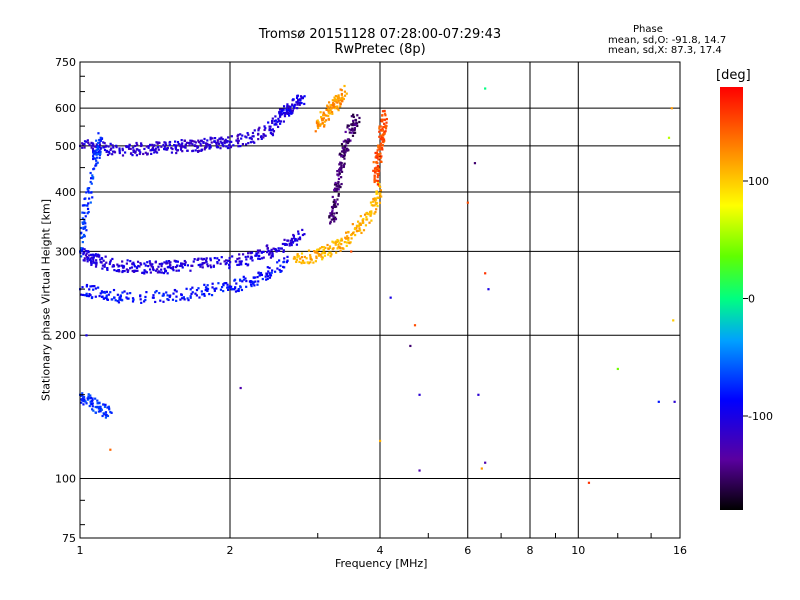 The image size is (800, 600). Describe the element at coordinates (648, 29) in the screenshot. I see `stats-heading: Phase` at that location.